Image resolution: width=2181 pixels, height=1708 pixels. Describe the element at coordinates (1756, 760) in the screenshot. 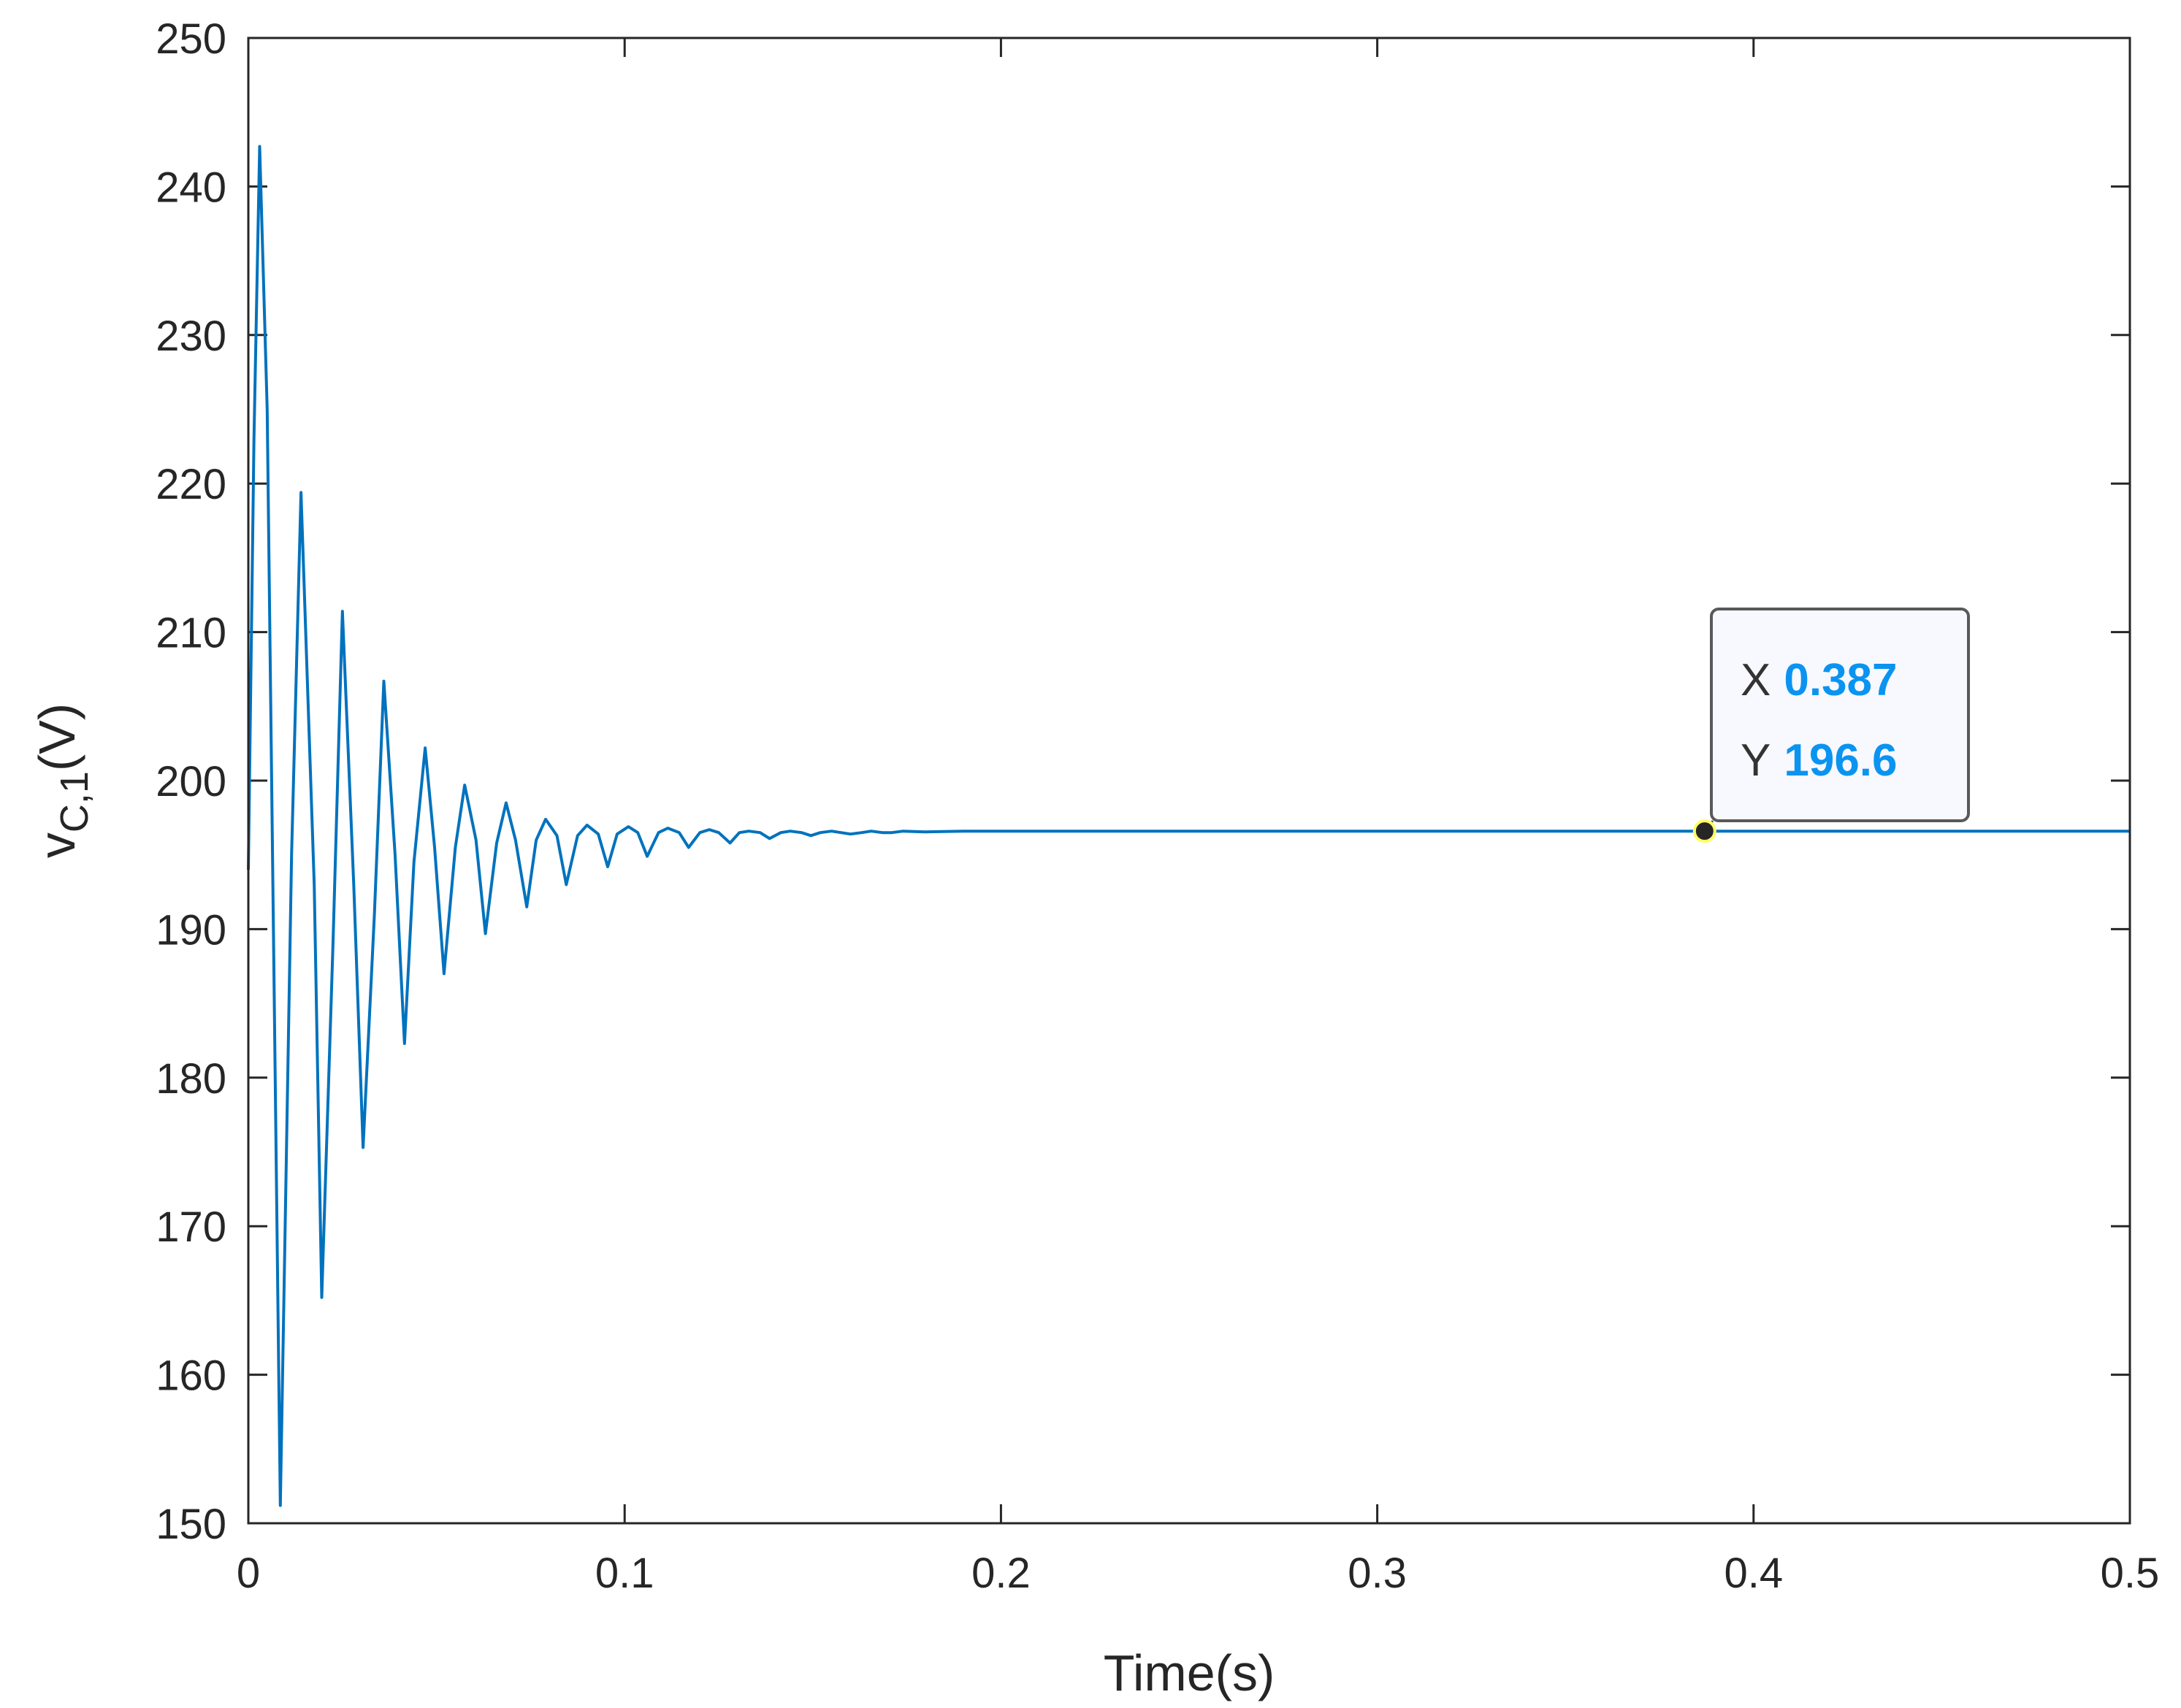

I see `datatip-y-label: Y` at that location.